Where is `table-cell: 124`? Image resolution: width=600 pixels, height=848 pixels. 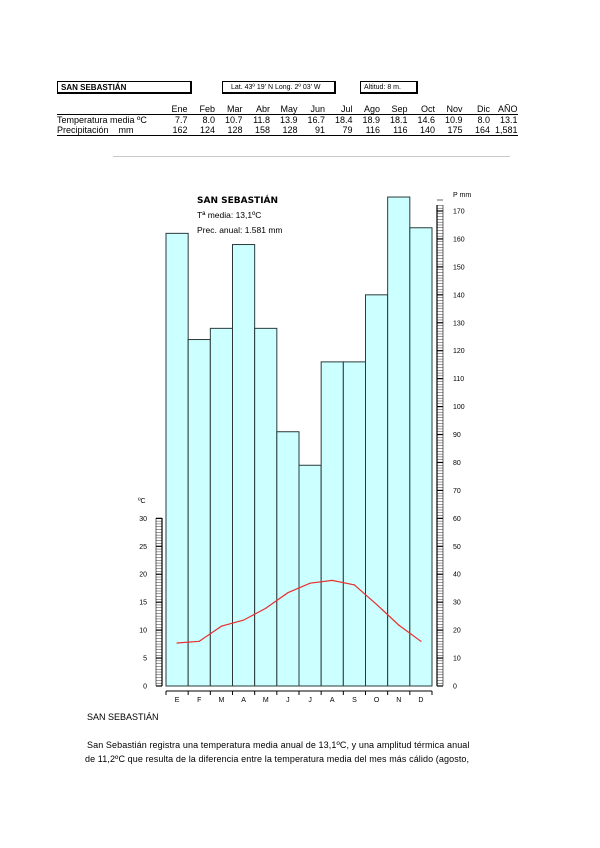
table-cell: 124 is located at coordinates (201, 130).